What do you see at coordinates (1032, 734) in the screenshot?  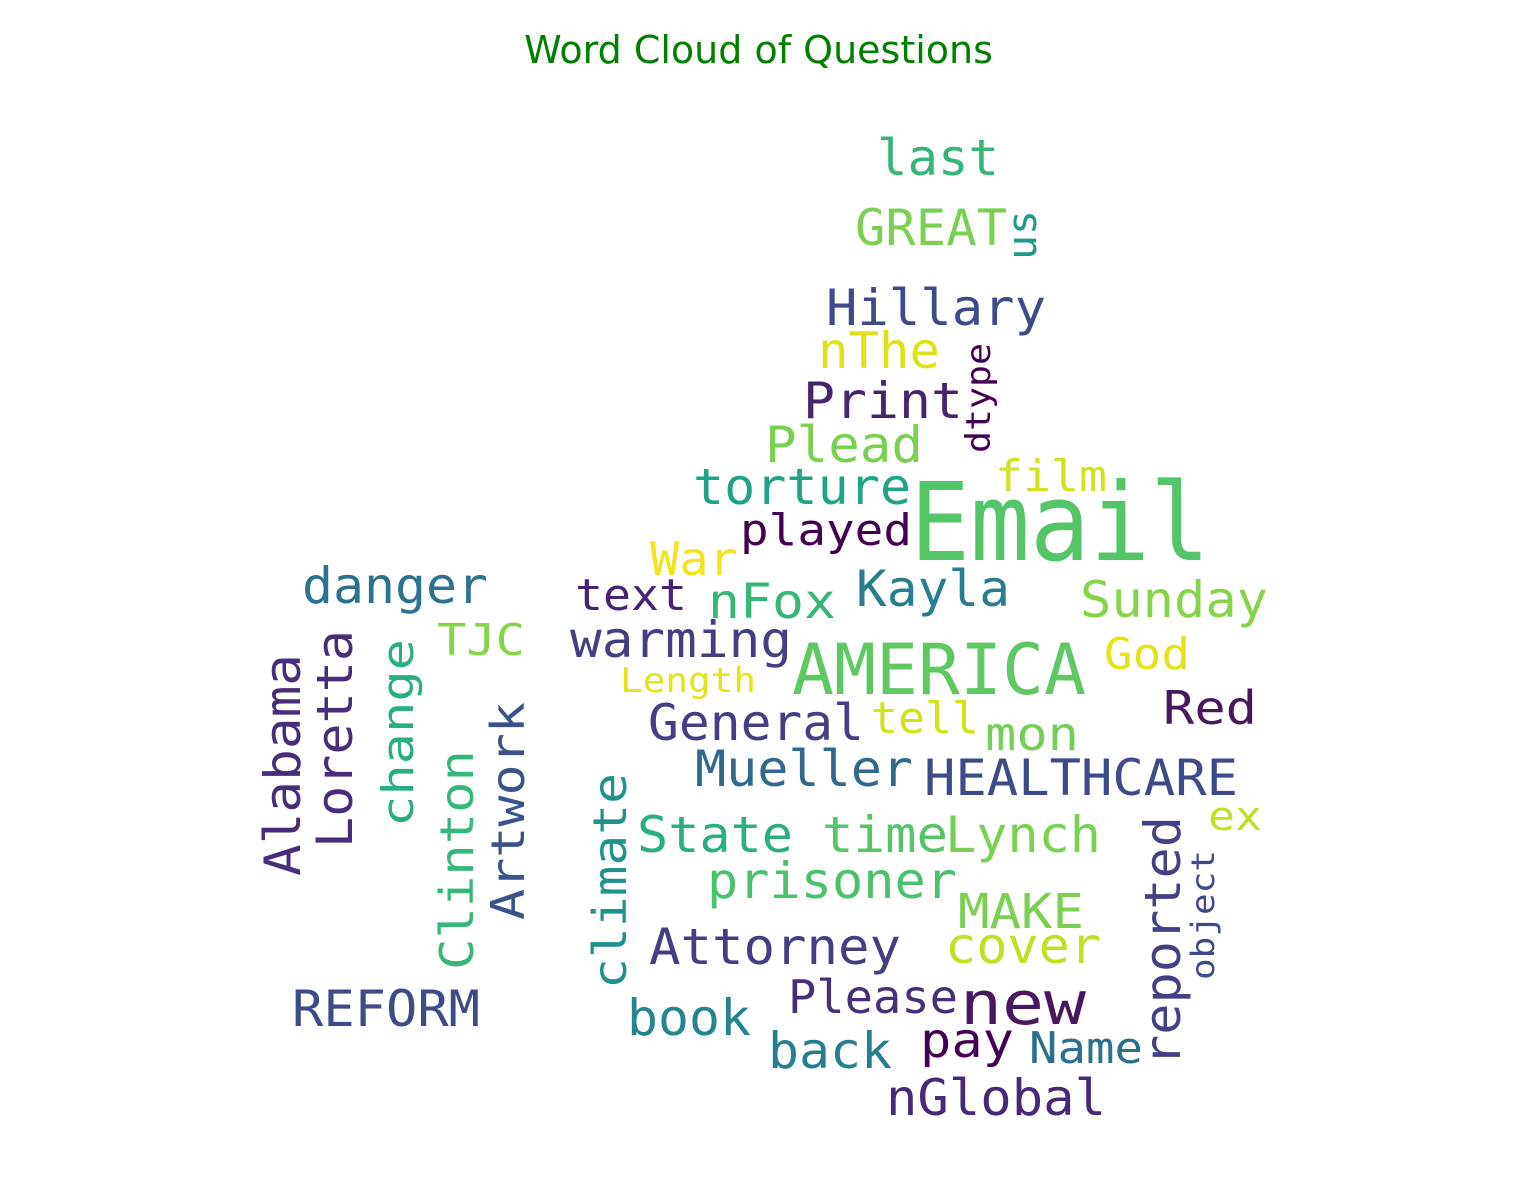 I see `word-mon: mon` at bounding box center [1032, 734].